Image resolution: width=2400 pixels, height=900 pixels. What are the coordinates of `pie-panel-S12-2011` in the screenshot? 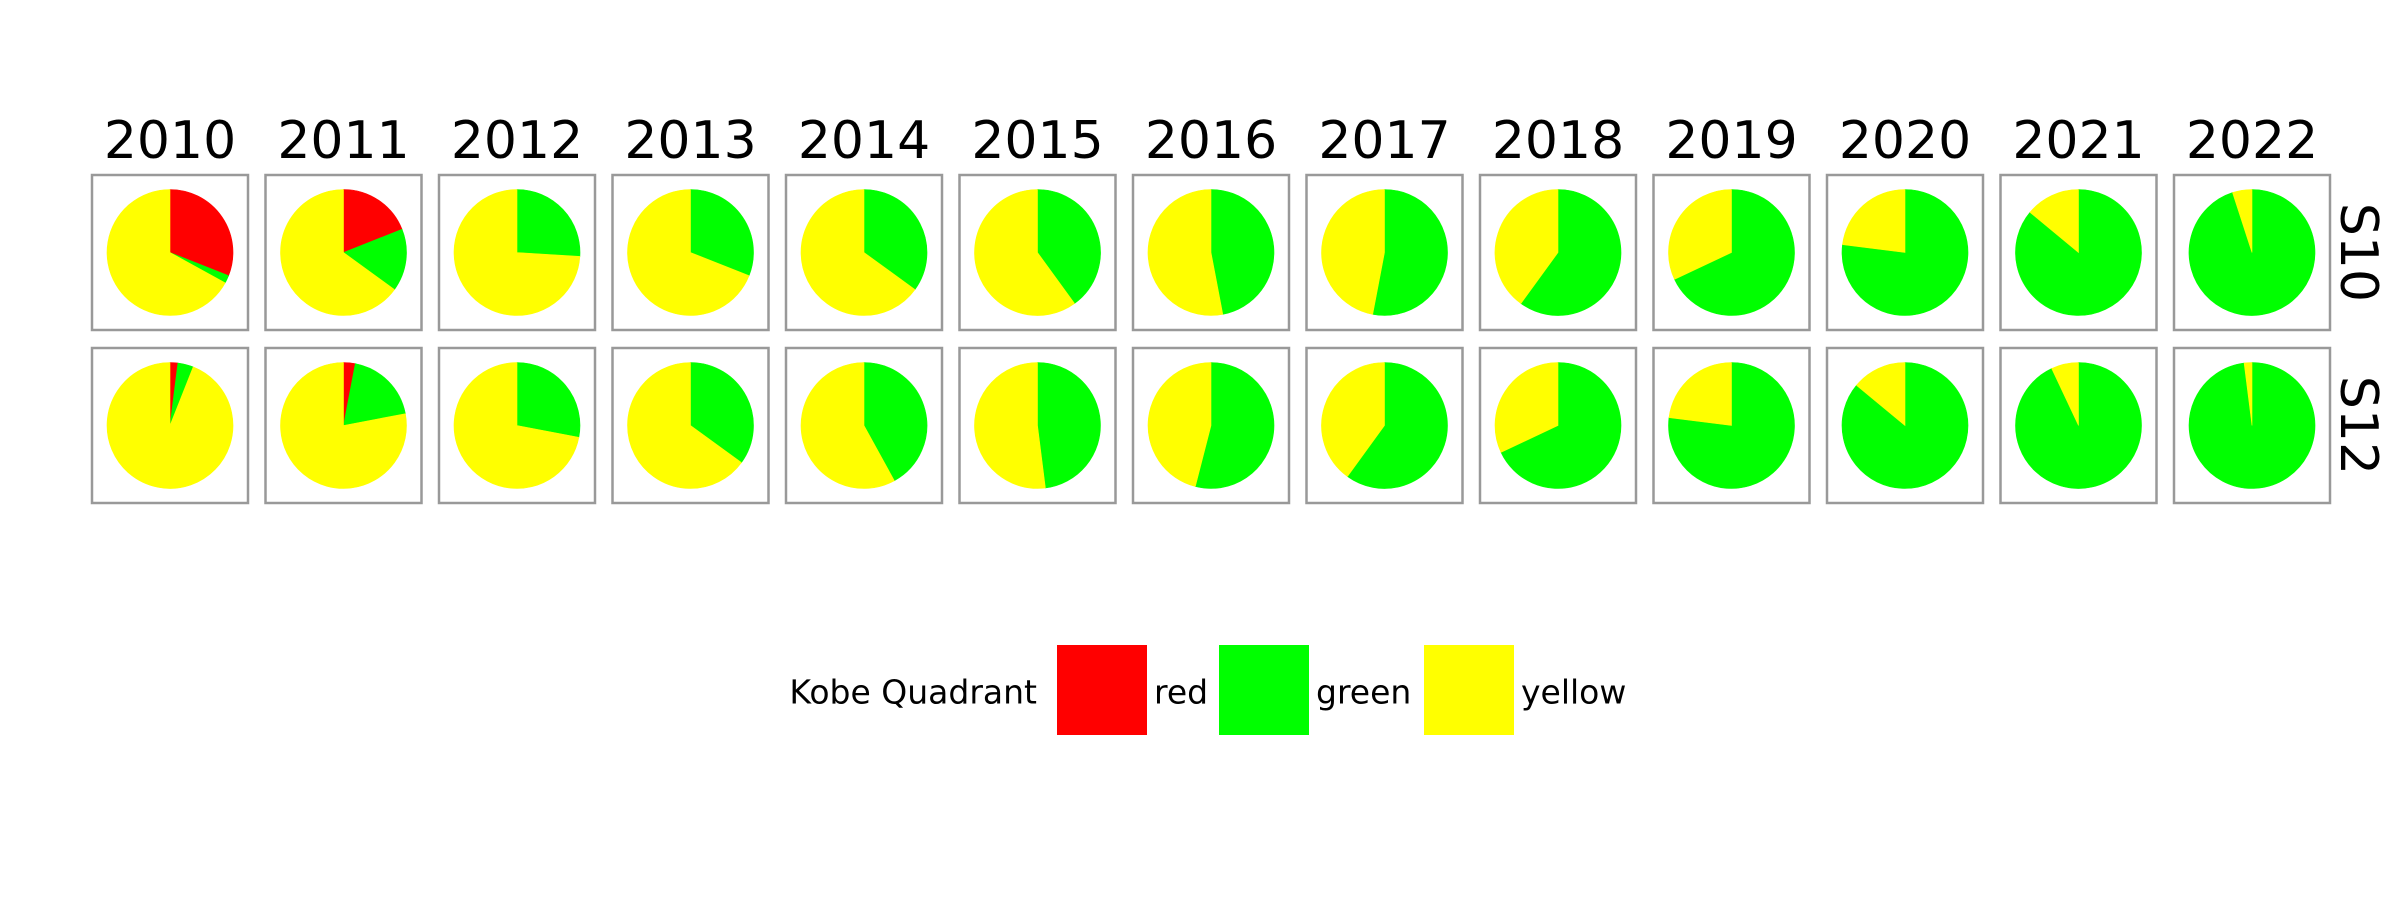 It's located at (343, 425).